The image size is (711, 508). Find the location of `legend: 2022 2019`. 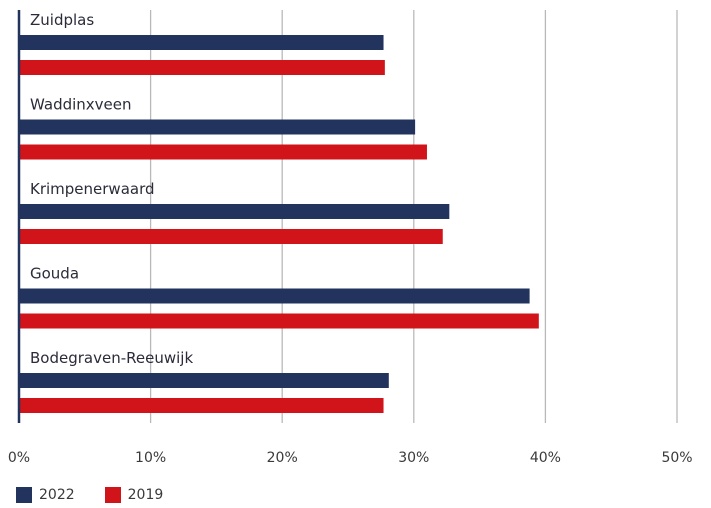

legend: 2022 2019 is located at coordinates (104, 495).